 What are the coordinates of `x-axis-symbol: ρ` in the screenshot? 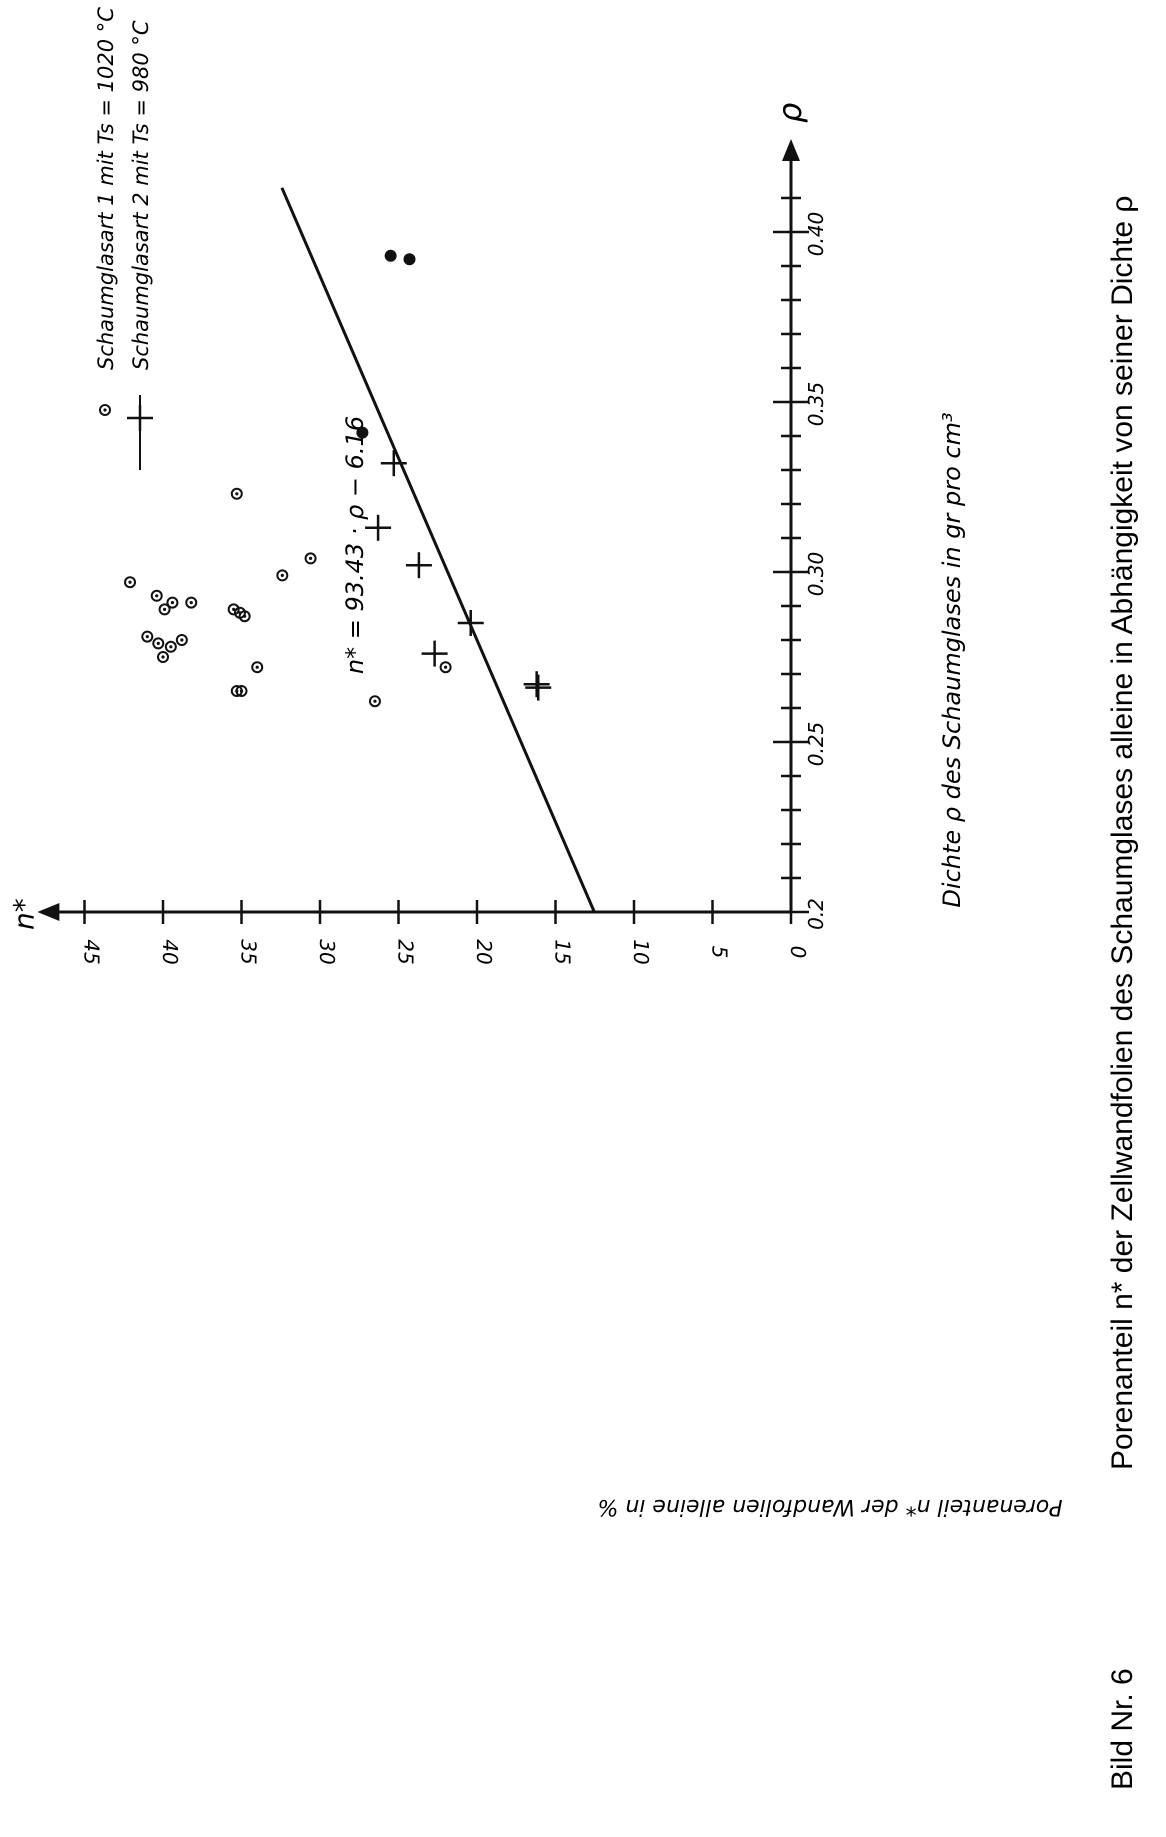 It's located at (790, 113).